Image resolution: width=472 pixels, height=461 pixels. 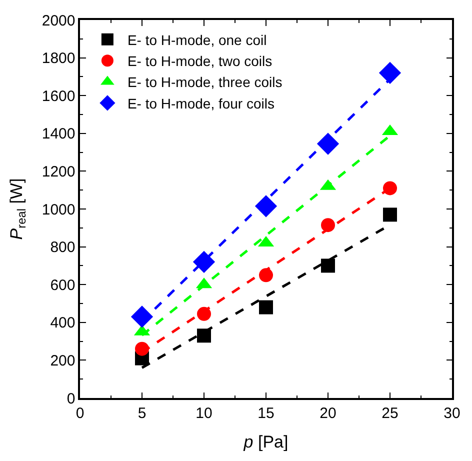 What do you see at coordinates (63, 247) in the screenshot?
I see `y-tick-label: 800` at bounding box center [63, 247].